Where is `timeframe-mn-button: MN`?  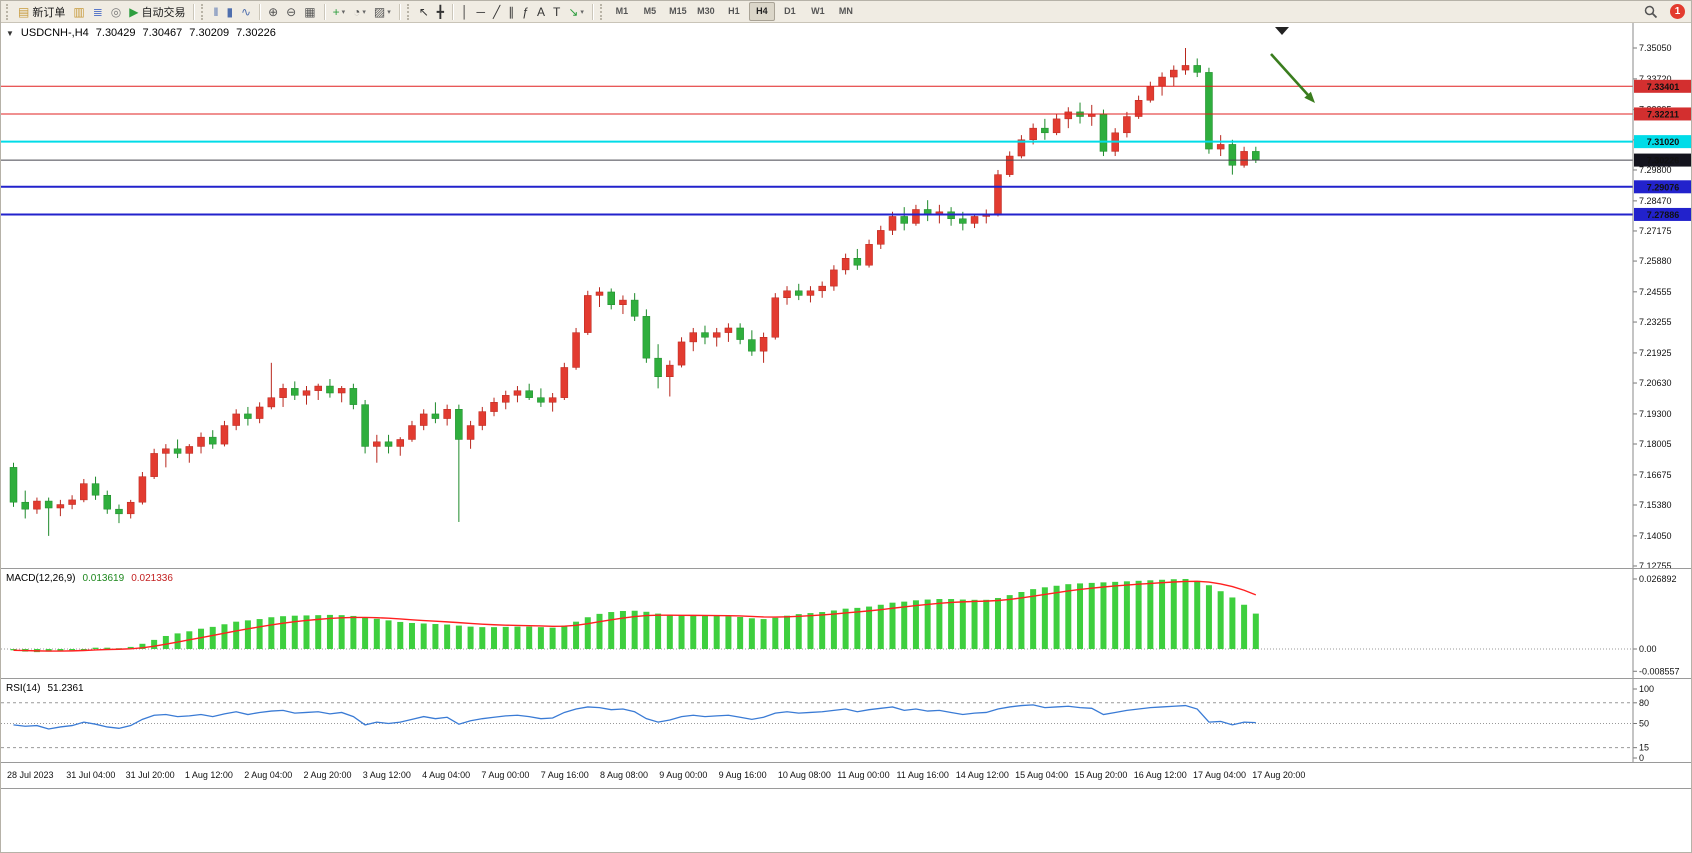 timeframe-mn-button: MN is located at coordinates (845, 11).